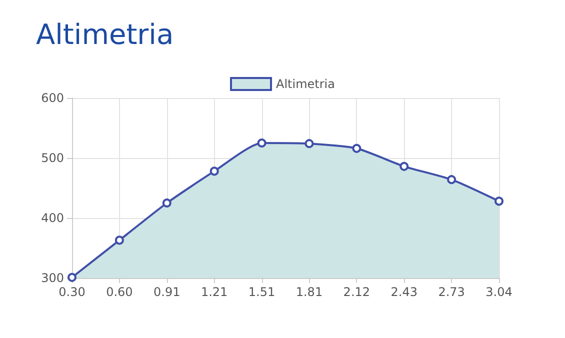 The width and height of the screenshot is (565, 338). I want to click on y-tick-label: 600, so click(52, 98).